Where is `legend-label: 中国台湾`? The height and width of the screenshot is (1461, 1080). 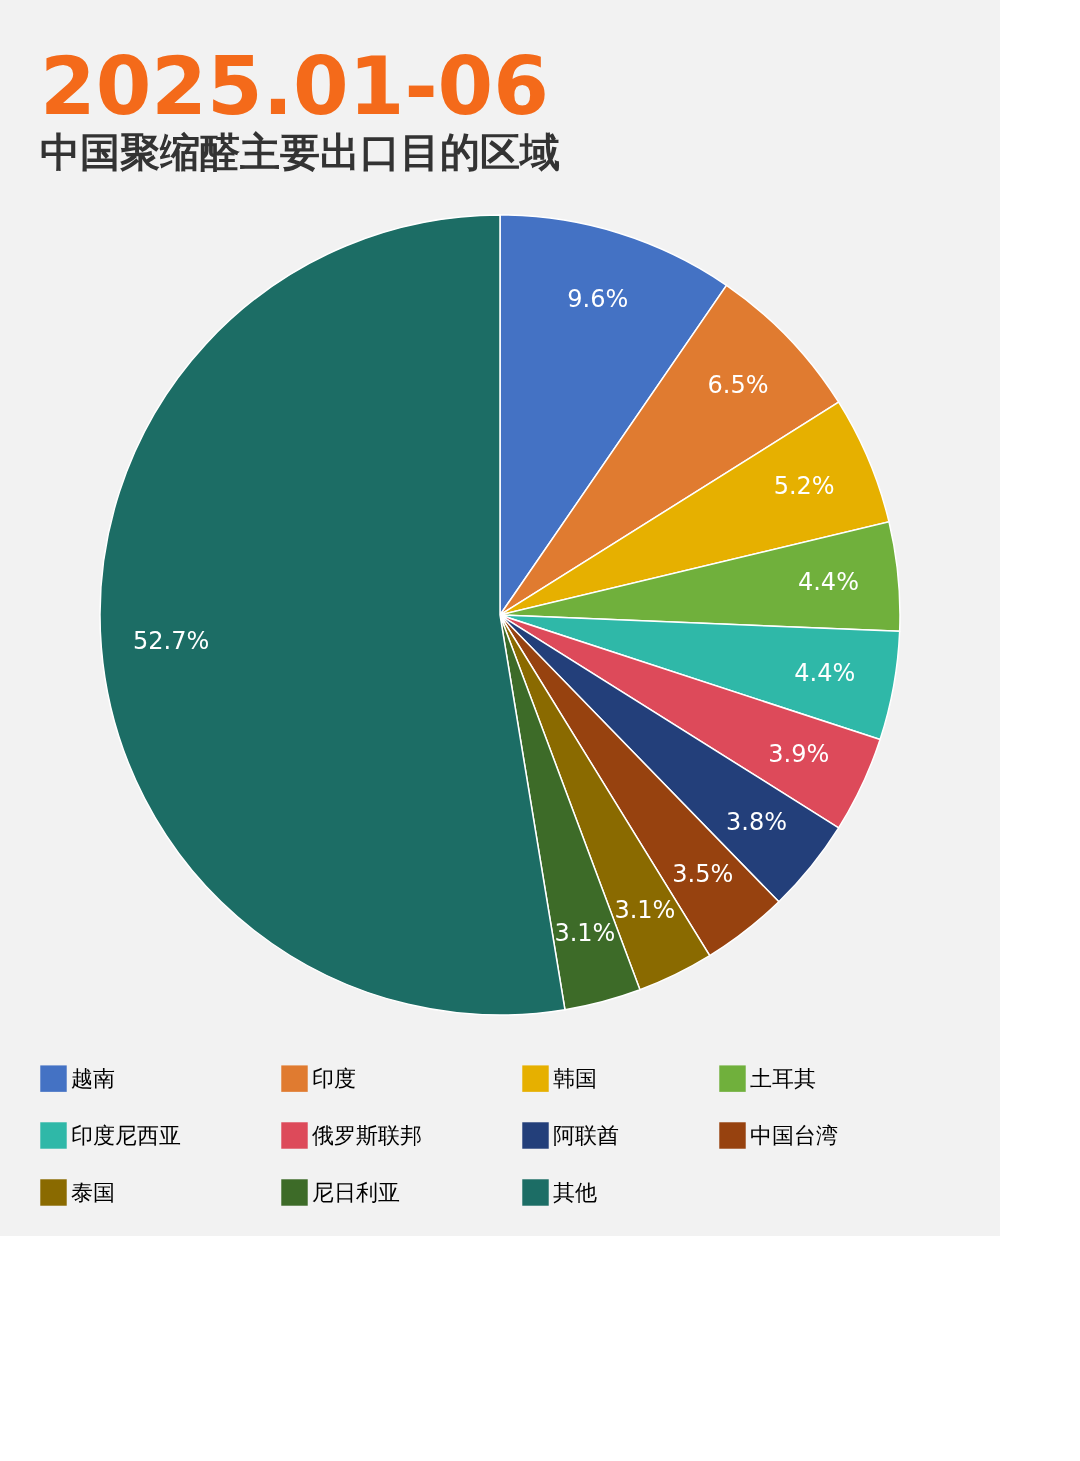 legend-label: 中国台湾 is located at coordinates (794, 1135).